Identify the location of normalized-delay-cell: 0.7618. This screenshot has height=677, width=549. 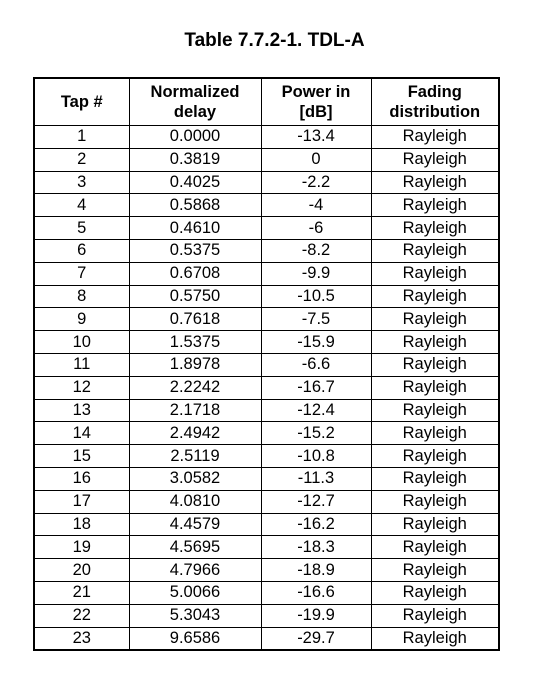
(195, 319).